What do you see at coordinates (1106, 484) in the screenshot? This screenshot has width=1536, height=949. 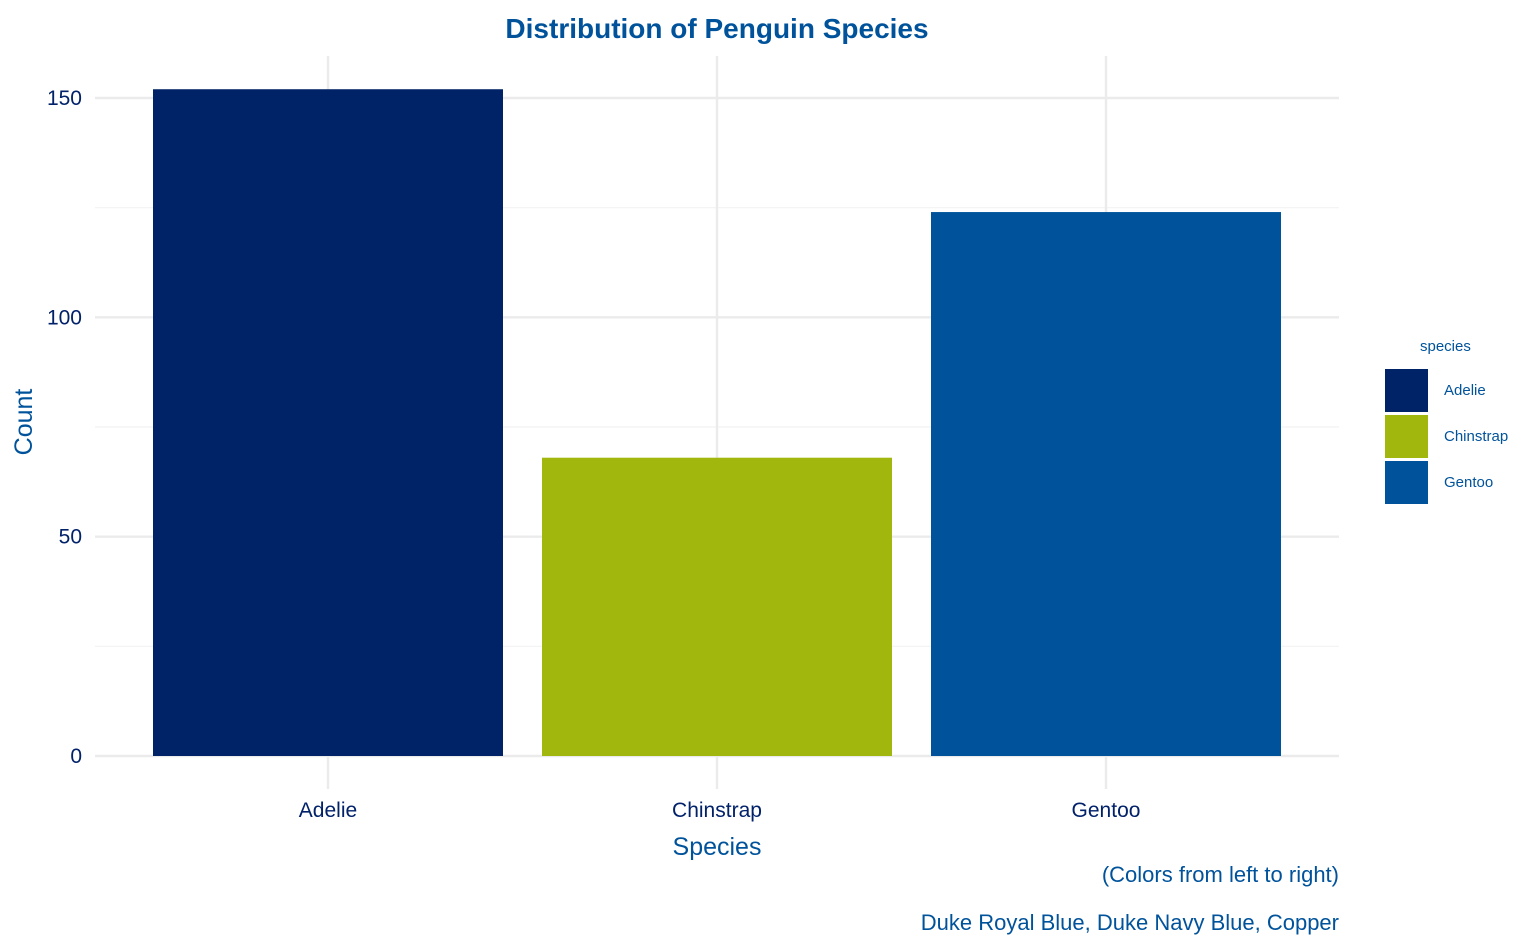 I see `bar-gentoo` at bounding box center [1106, 484].